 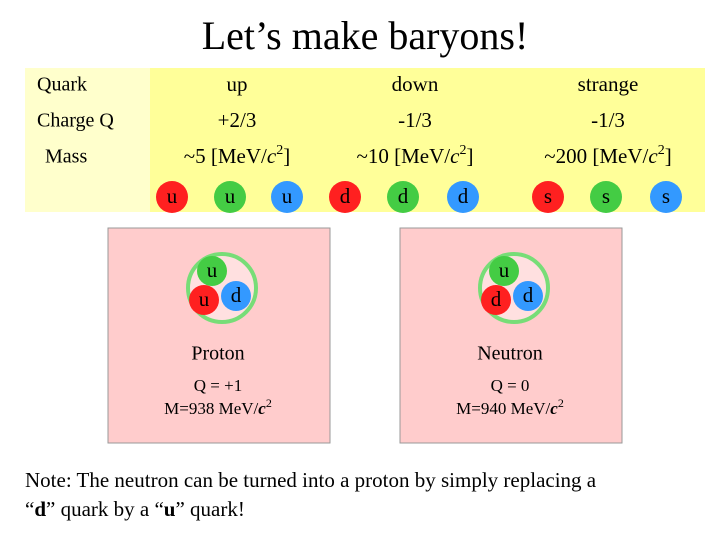 I want to click on slide-title: Let’s make baryons!, so click(x=365, y=35).